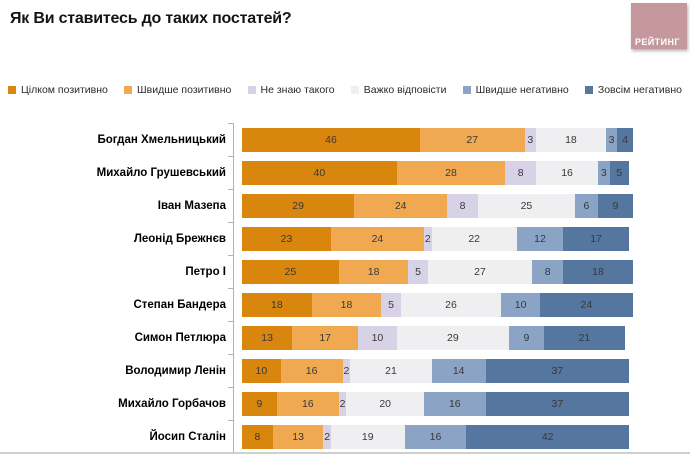 This screenshot has width=690, height=454. Describe the element at coordinates (367, 436) in the screenshot. I see `segment-value: 19` at that location.